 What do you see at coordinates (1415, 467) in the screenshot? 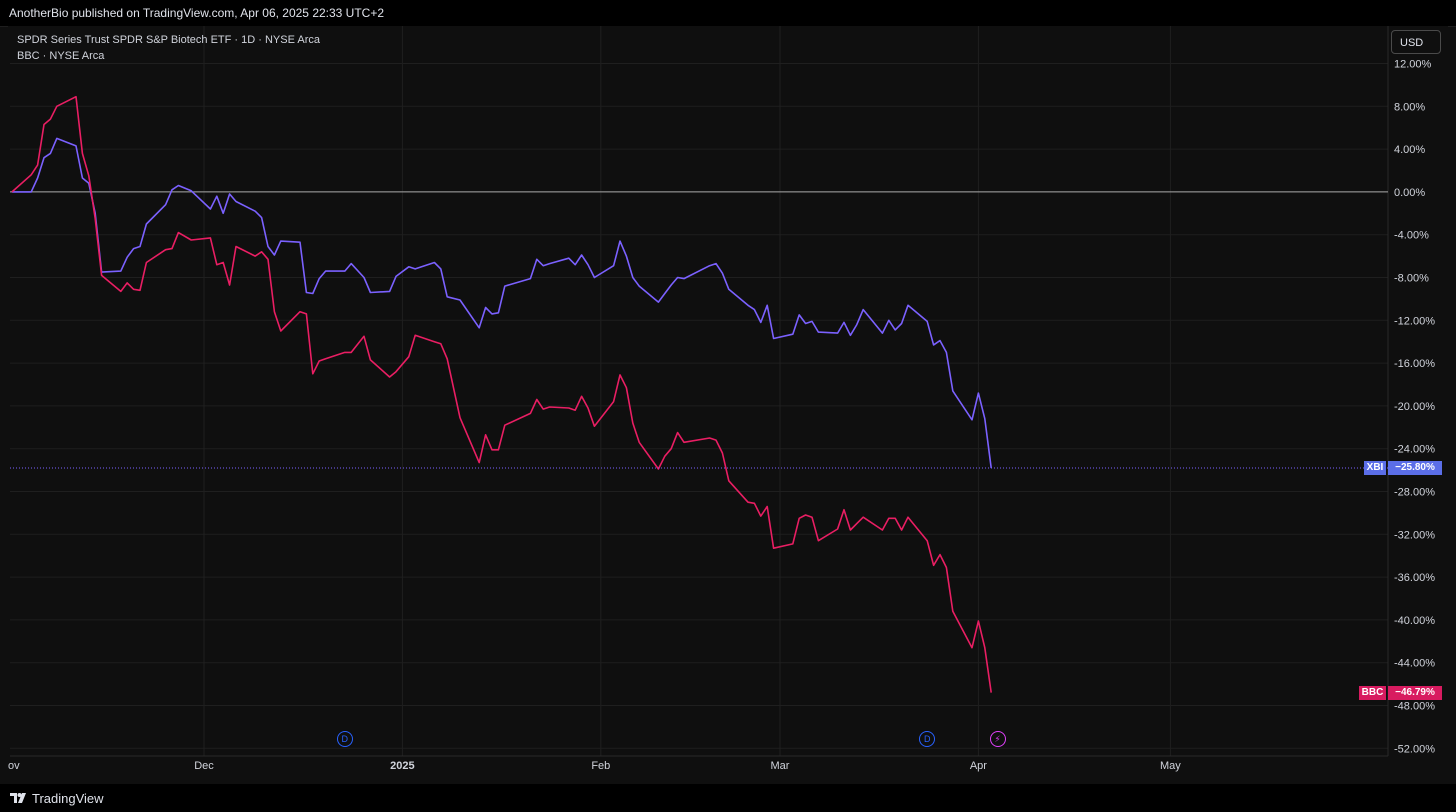
I see `price-tag-value-xbi: −25.80%` at bounding box center [1415, 467].